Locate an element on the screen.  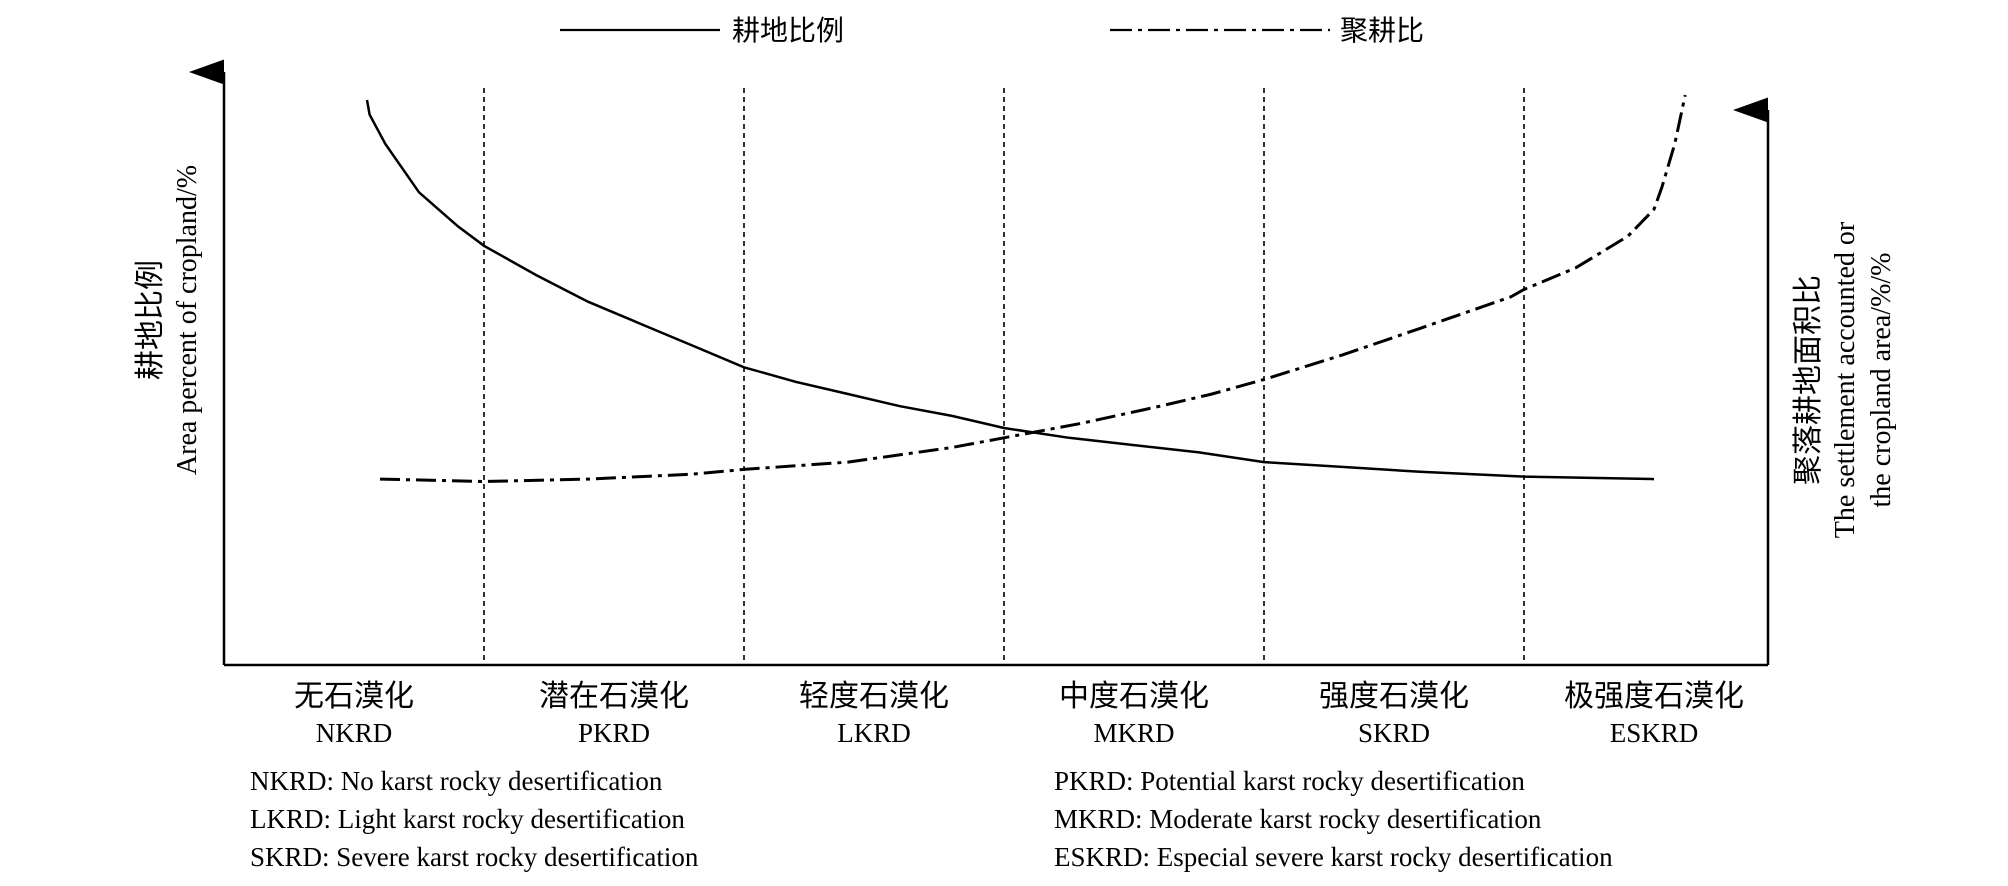
note-lkrd: LKRD: Light karst rocky desertification is located at coordinates (467, 819).